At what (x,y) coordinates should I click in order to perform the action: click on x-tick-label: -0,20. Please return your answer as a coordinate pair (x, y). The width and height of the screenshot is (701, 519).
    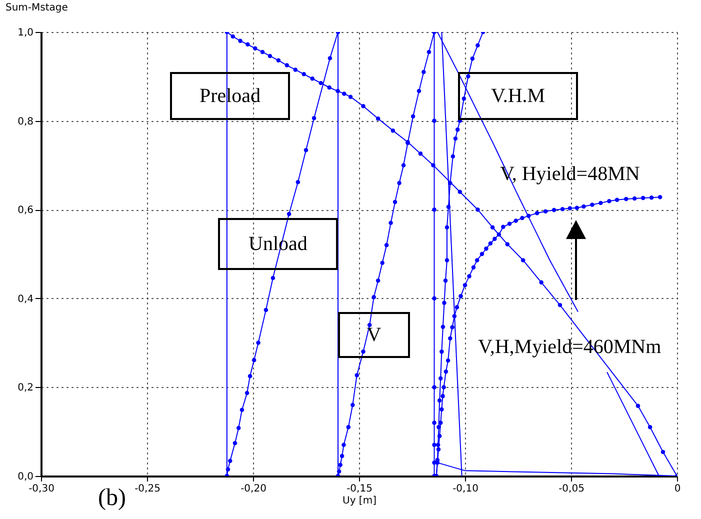
    Looking at the image, I should click on (253, 489).